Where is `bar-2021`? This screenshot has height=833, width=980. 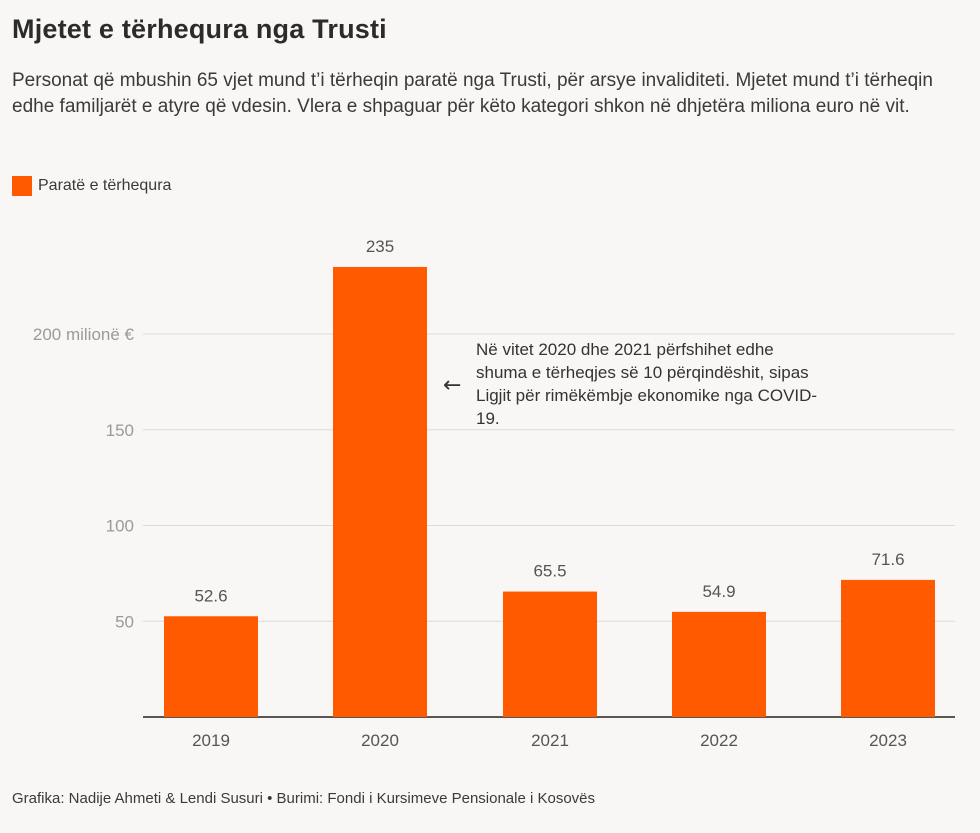 bar-2021 is located at coordinates (550, 654).